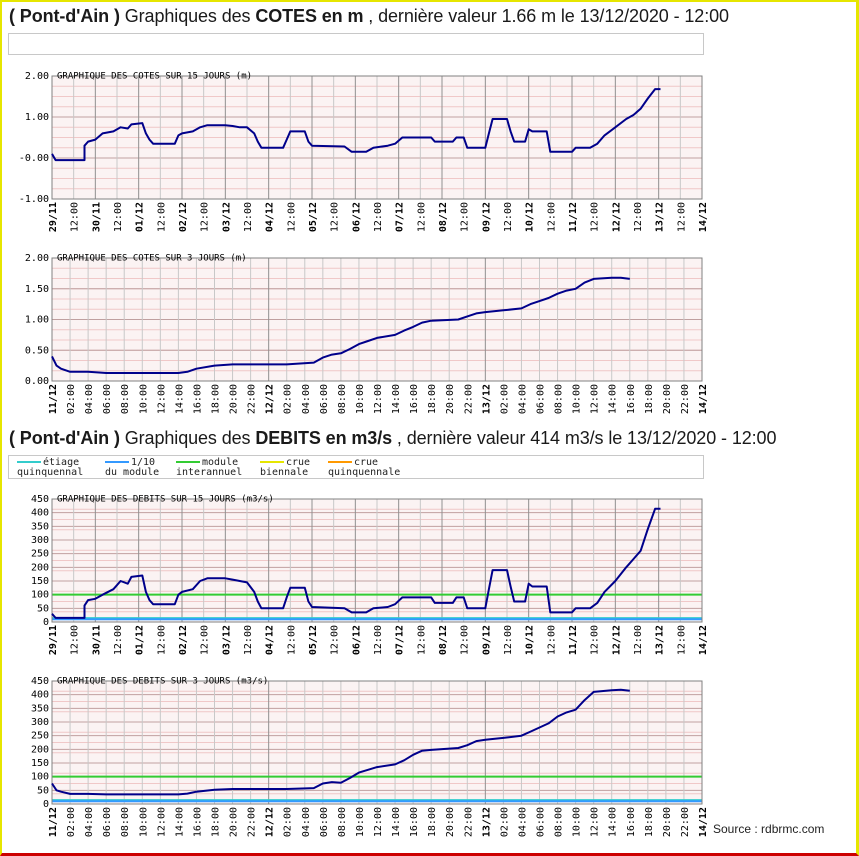  I want to click on legend-item-etiage: étiage quinquennal, so click(50, 468).